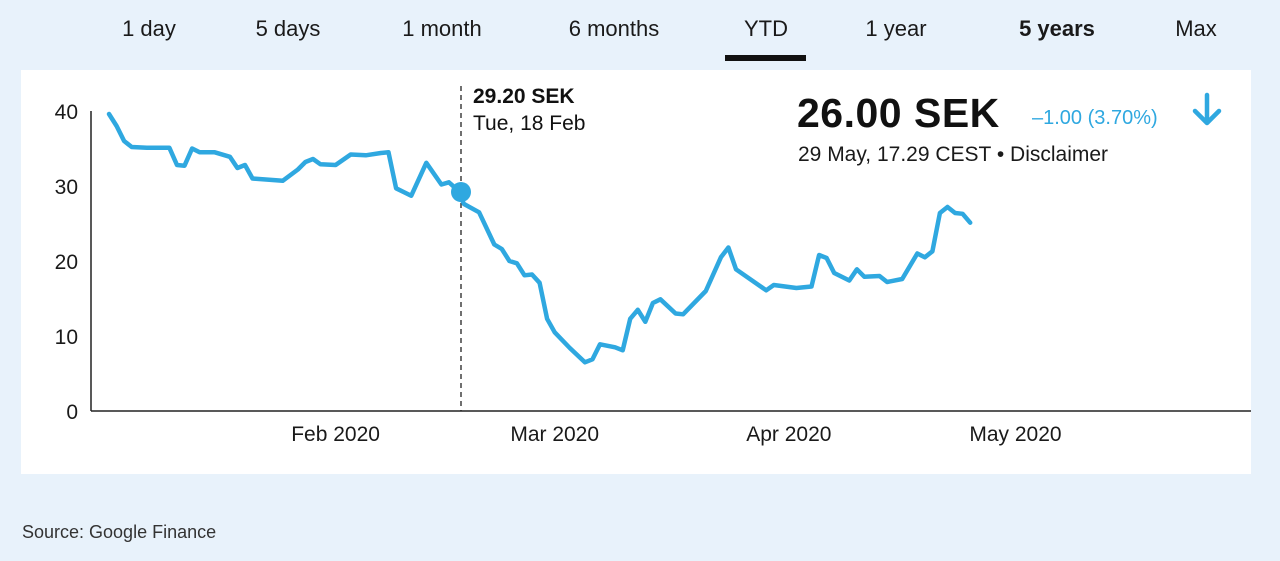 This screenshot has height=561, width=1280. Describe the element at coordinates (1057, 28) in the screenshot. I see `tab-5-years: 5 years` at that location.